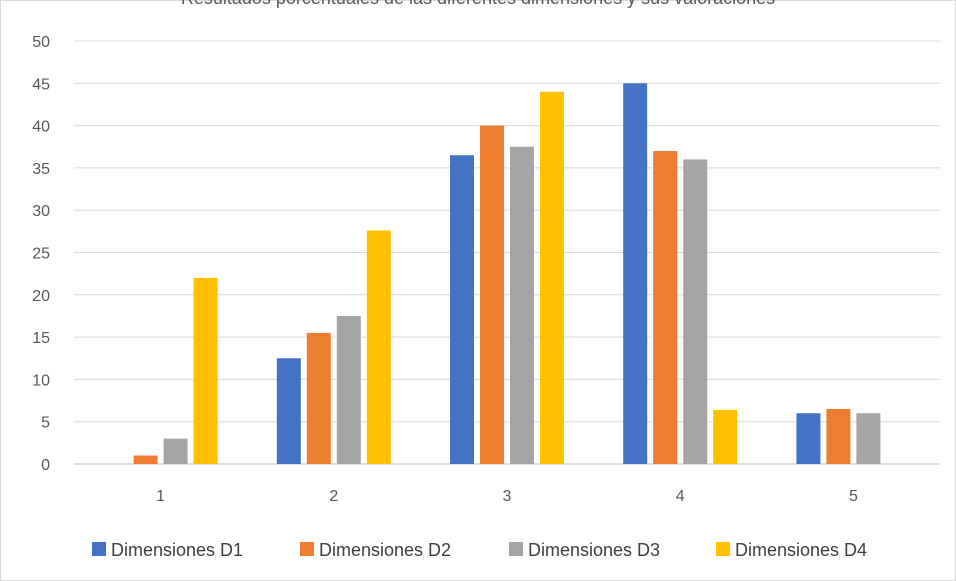  What do you see at coordinates (680, 496) in the screenshot?
I see `x-tick-label: 4` at bounding box center [680, 496].